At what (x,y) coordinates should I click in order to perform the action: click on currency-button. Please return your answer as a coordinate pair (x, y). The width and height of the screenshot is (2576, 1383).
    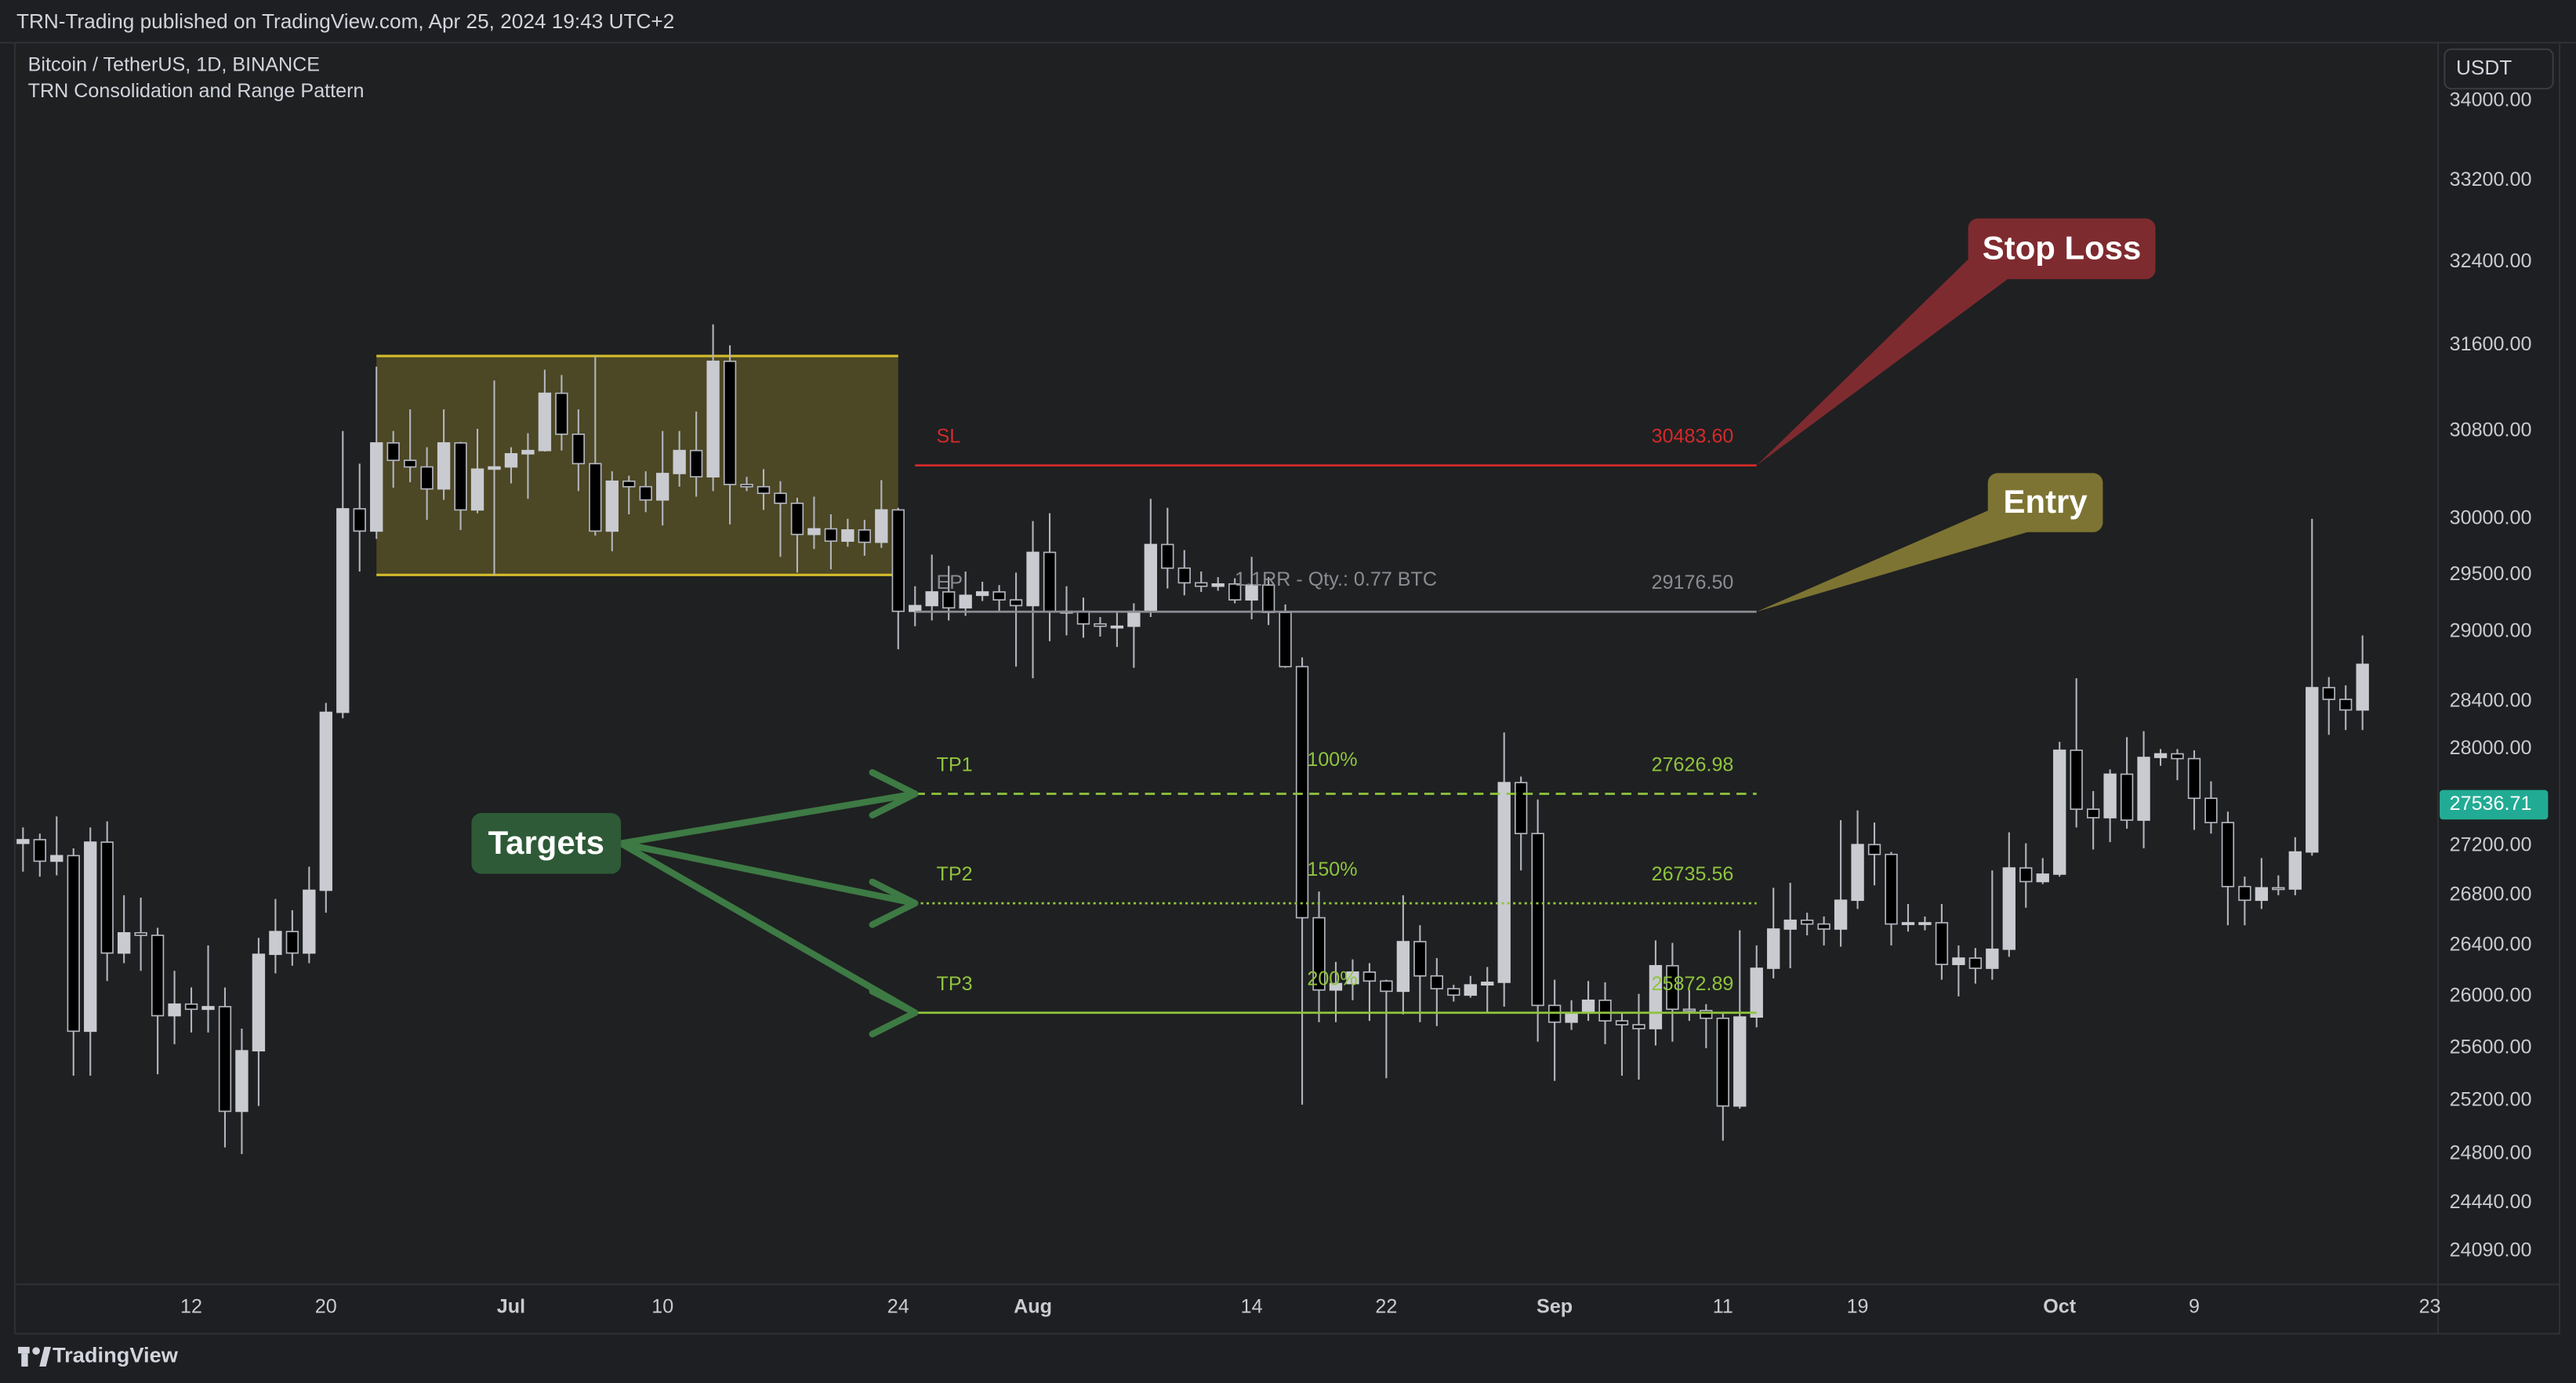
    Looking at the image, I should click on (2499, 69).